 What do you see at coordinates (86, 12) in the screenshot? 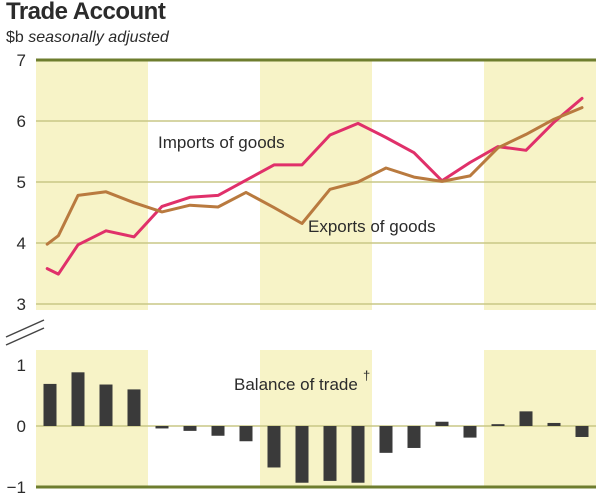
I see `chart-title: Trade Account` at bounding box center [86, 12].